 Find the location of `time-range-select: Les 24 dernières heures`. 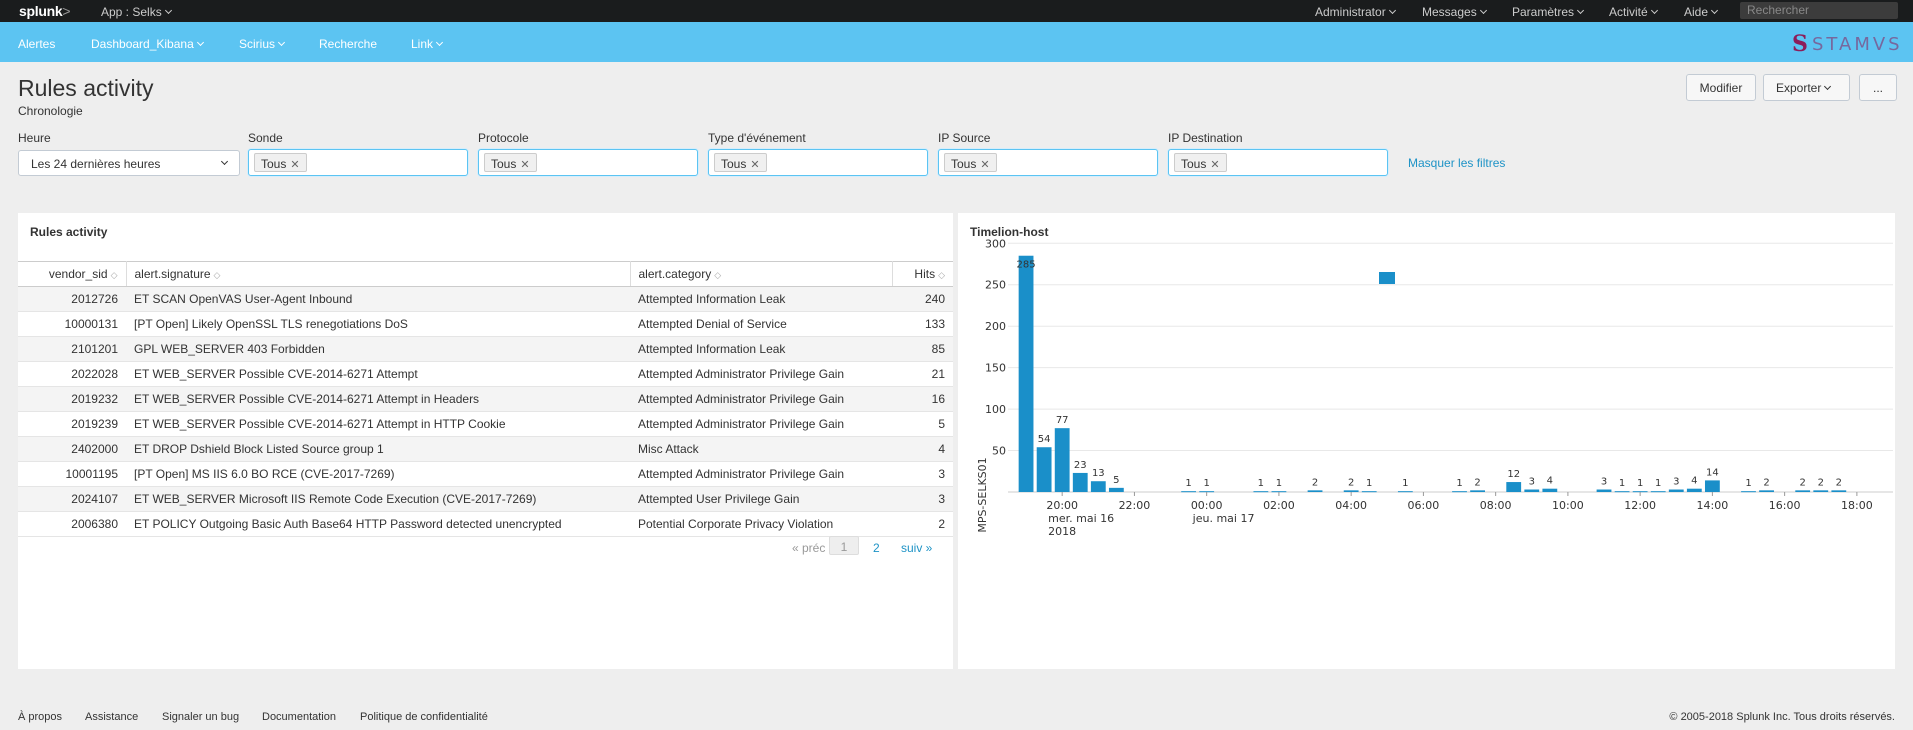

time-range-select: Les 24 dernières heures is located at coordinates (129, 163).